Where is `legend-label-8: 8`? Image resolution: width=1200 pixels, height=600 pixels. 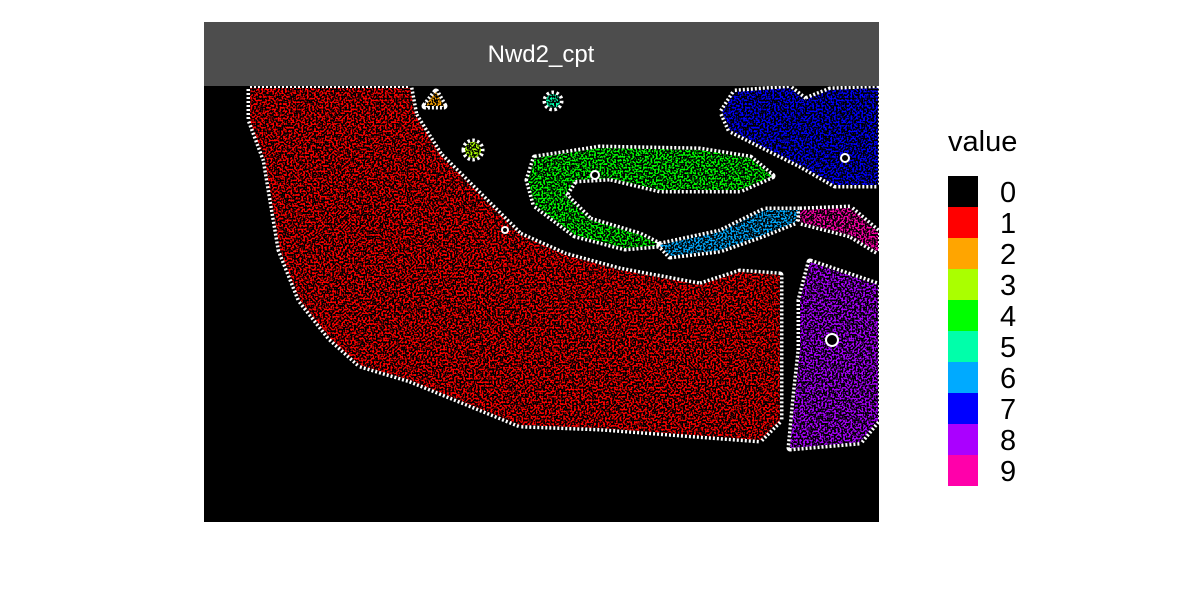
legend-label-8: 8 is located at coordinates (1008, 441).